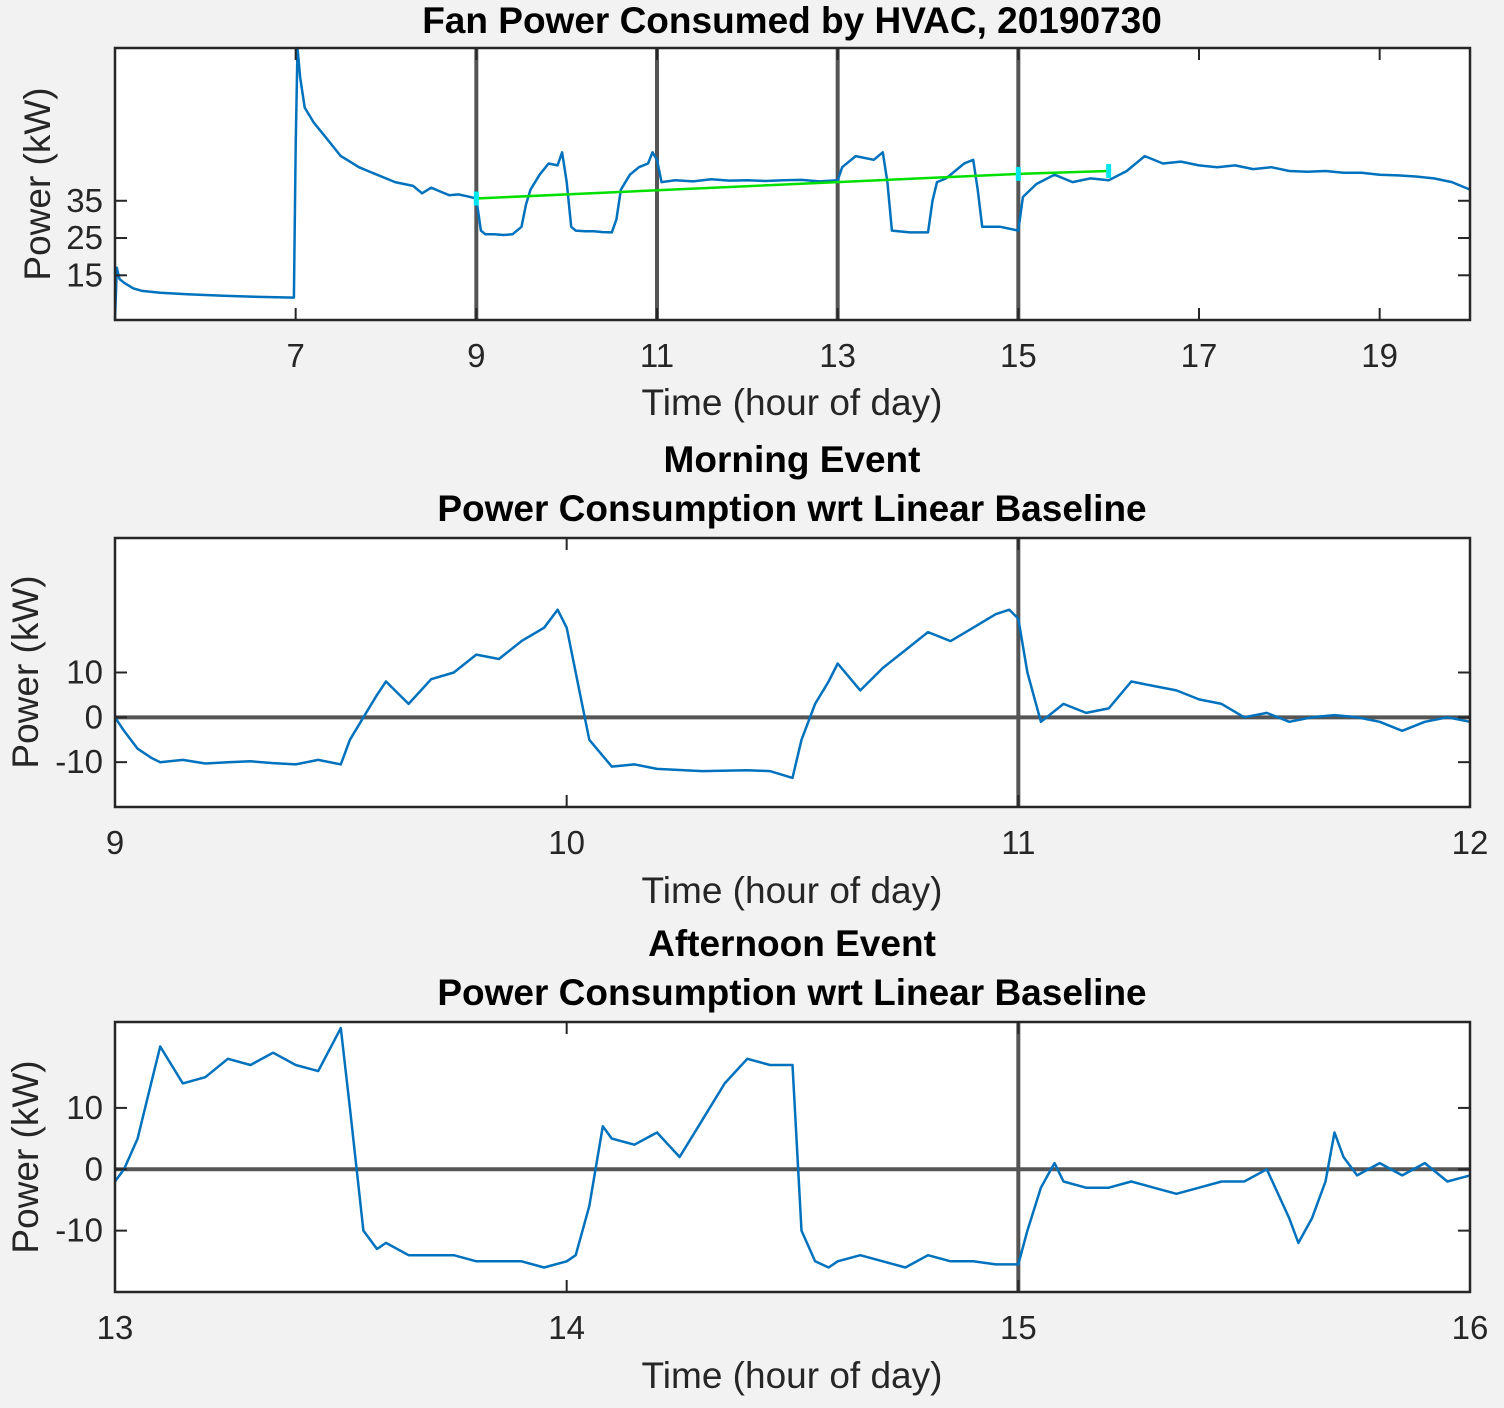 The image size is (1504, 1408). I want to click on x-tick-label: 16, so click(1470, 1327).